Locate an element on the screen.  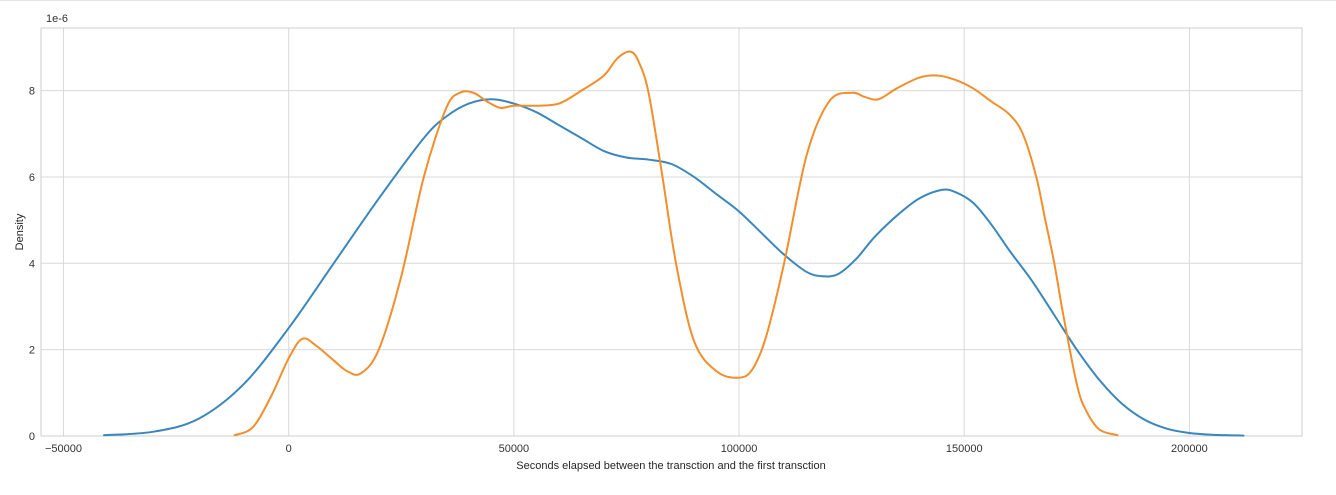
x-tick-label: 150000 is located at coordinates (964, 449).